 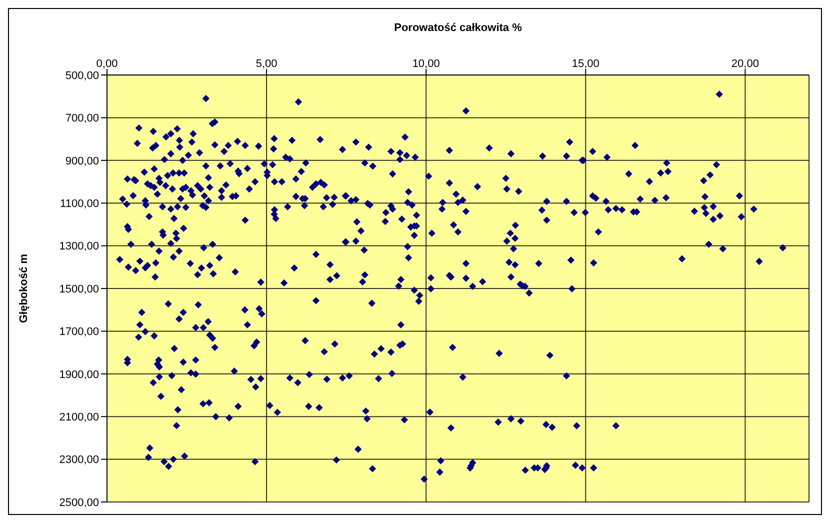 What do you see at coordinates (79, 204) in the screenshot?
I see `y-tick-label: 1100,00` at bounding box center [79, 204].